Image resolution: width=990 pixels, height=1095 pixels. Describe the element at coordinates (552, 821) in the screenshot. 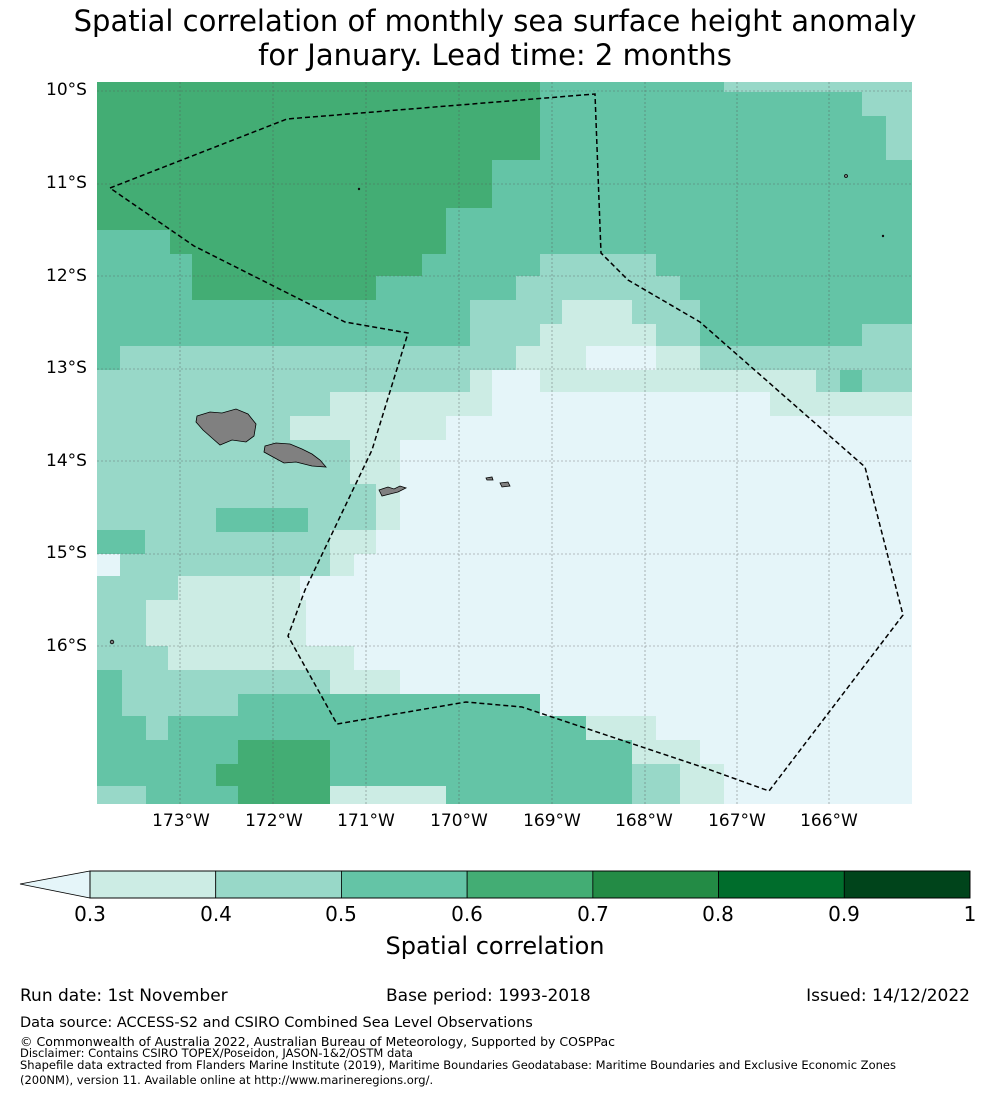

I see `lon-label-169w: 169°W` at that location.